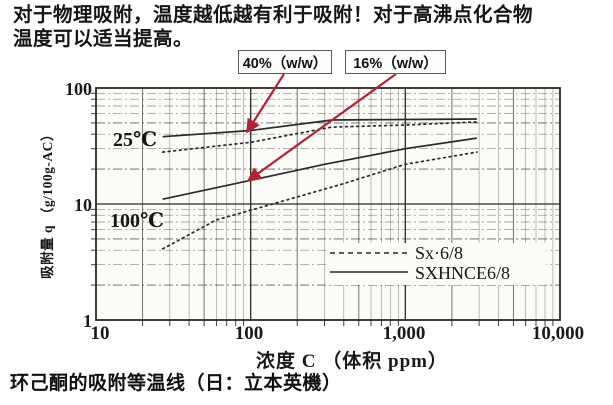  Describe the element at coordinates (87, 321) in the screenshot. I see `y-tick-1: 1` at that location.